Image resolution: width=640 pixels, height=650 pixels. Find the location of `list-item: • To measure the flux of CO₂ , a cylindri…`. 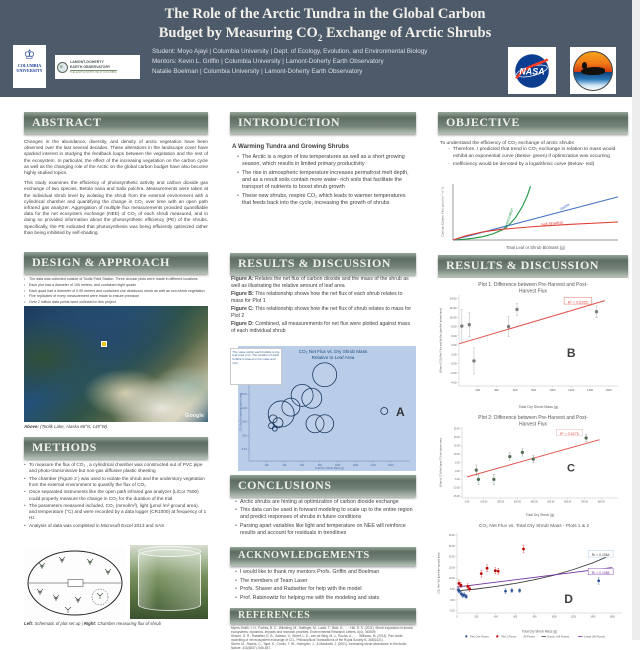

list-item: • To measure the flux of CO₂ , a cylindri… is located at coordinates (113, 468).